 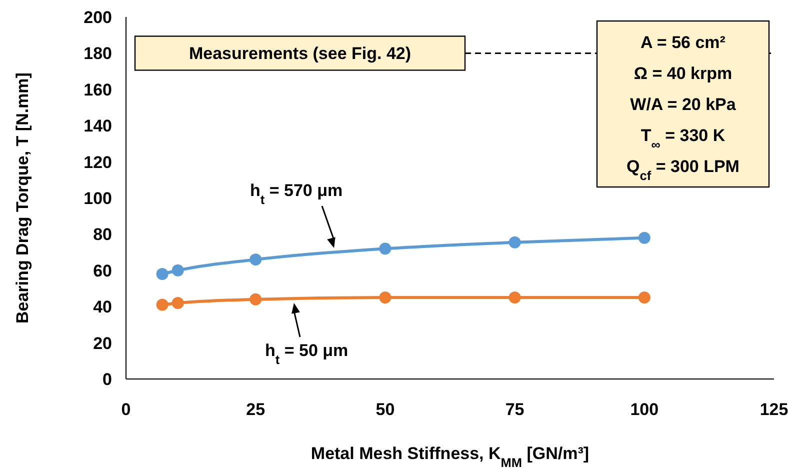 What do you see at coordinates (683, 169) in the screenshot?
I see `annotation: Q$_{cf}$ = 300 LPM` at bounding box center [683, 169].